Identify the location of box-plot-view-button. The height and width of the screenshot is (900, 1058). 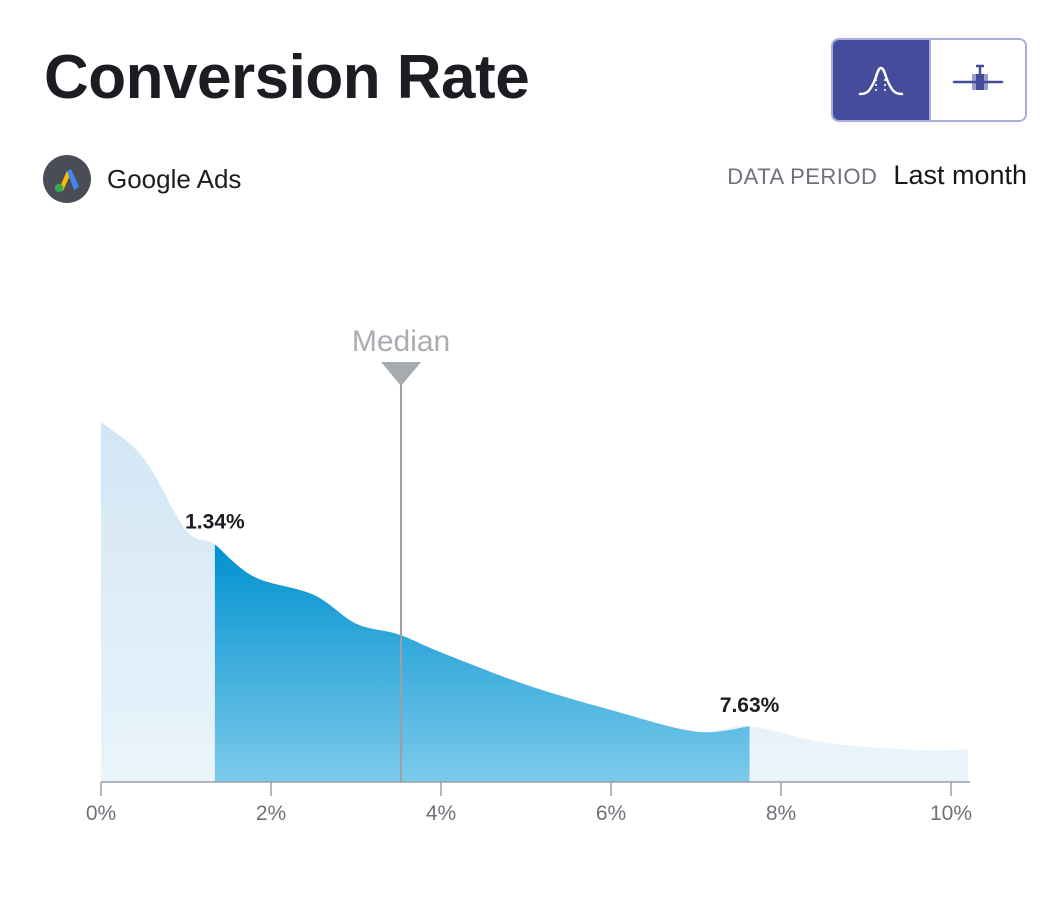
(977, 80).